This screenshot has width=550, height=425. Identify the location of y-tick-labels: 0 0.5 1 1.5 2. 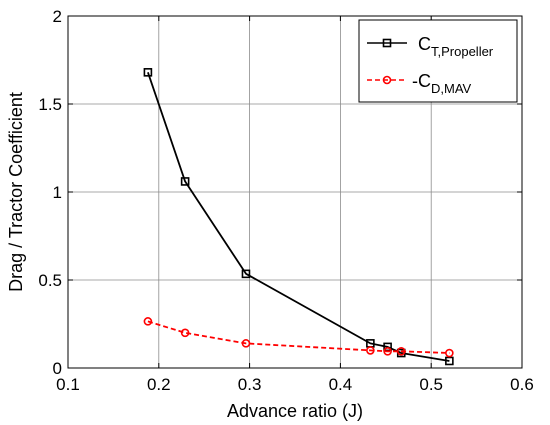
(50, 192).